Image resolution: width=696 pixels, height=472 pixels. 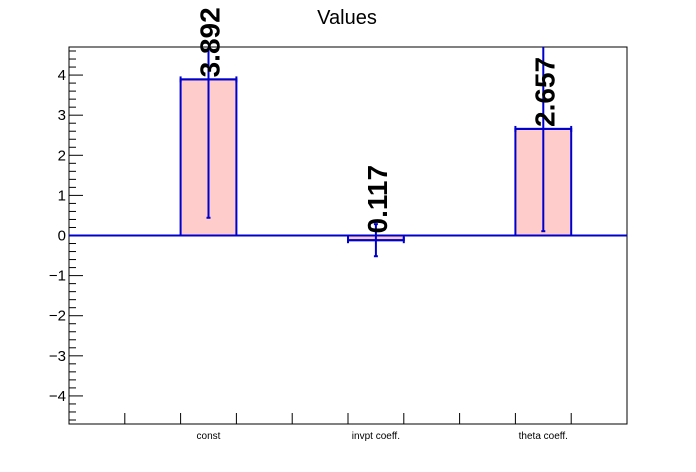 I want to click on y-tick-label: 2, so click(x=62, y=155).